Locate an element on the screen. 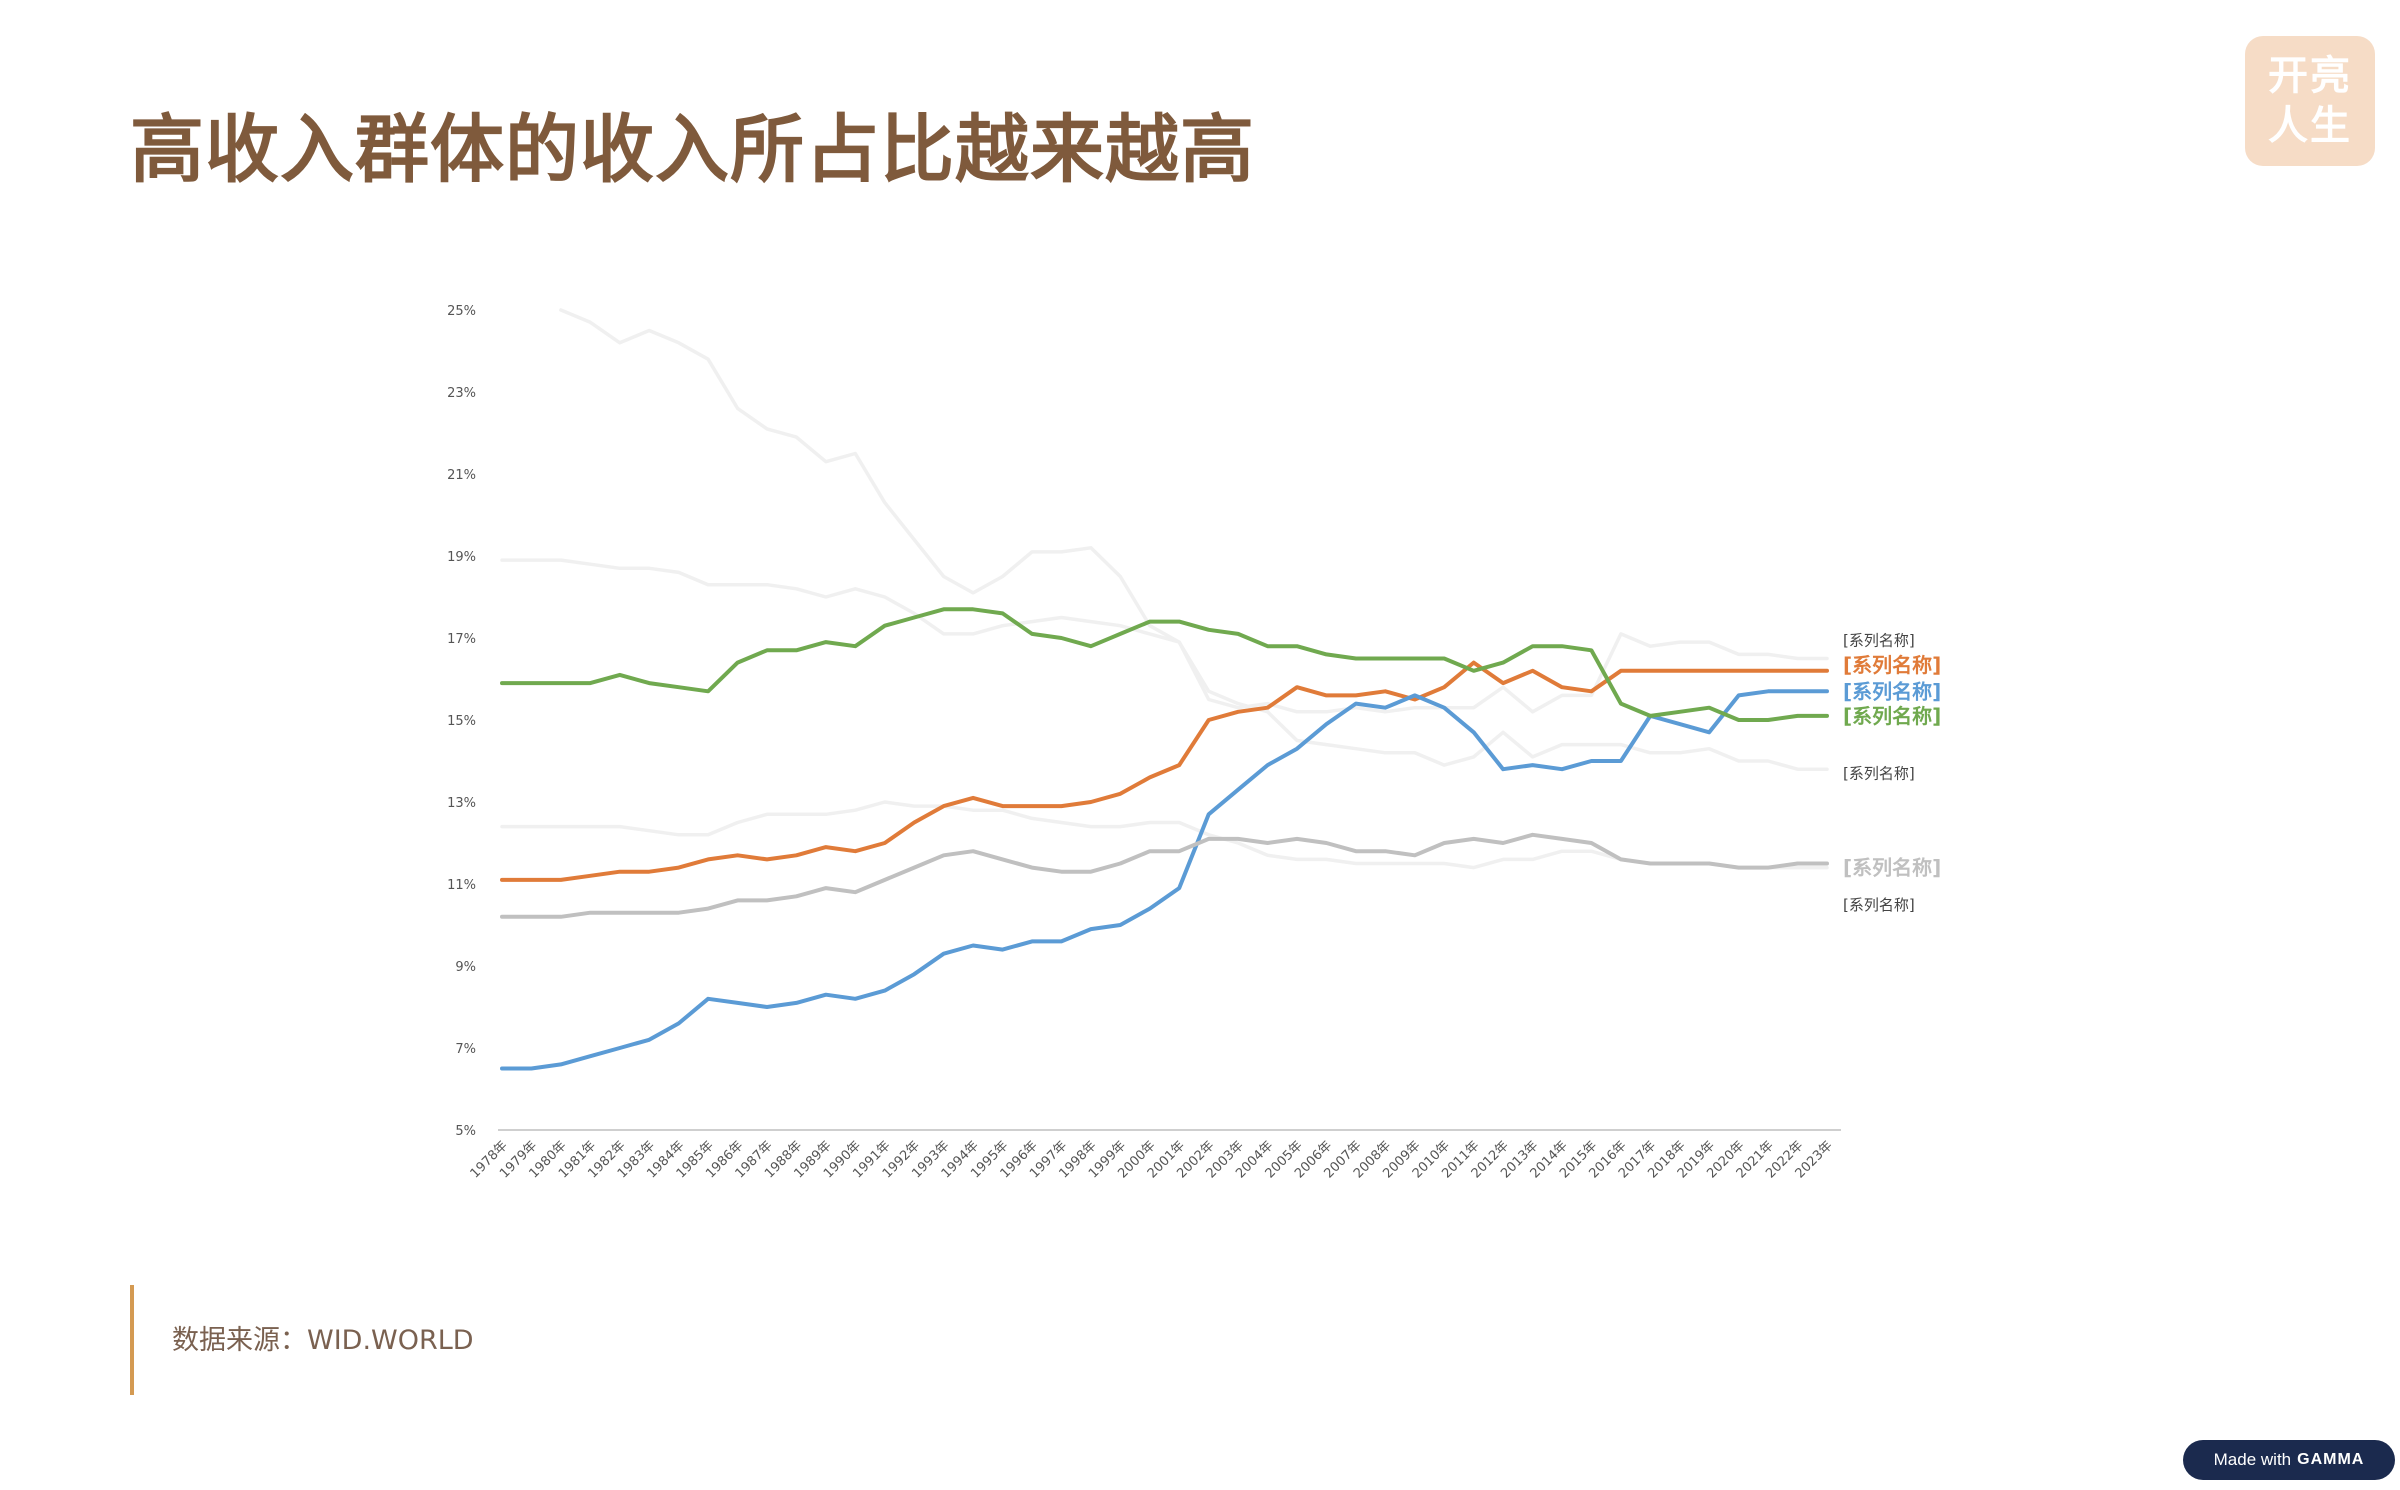 This screenshot has width=2400, height=1490. made-with-gamma-badge: Made with GAMMA is located at coordinates (2289, 1460).